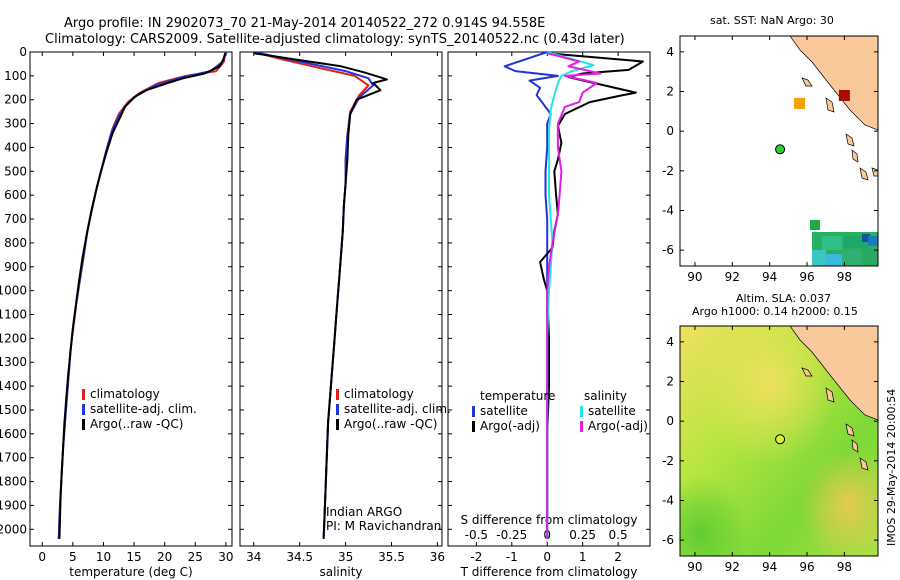  I want to click on pi-annotation: Indian ARGO, so click(364, 512).